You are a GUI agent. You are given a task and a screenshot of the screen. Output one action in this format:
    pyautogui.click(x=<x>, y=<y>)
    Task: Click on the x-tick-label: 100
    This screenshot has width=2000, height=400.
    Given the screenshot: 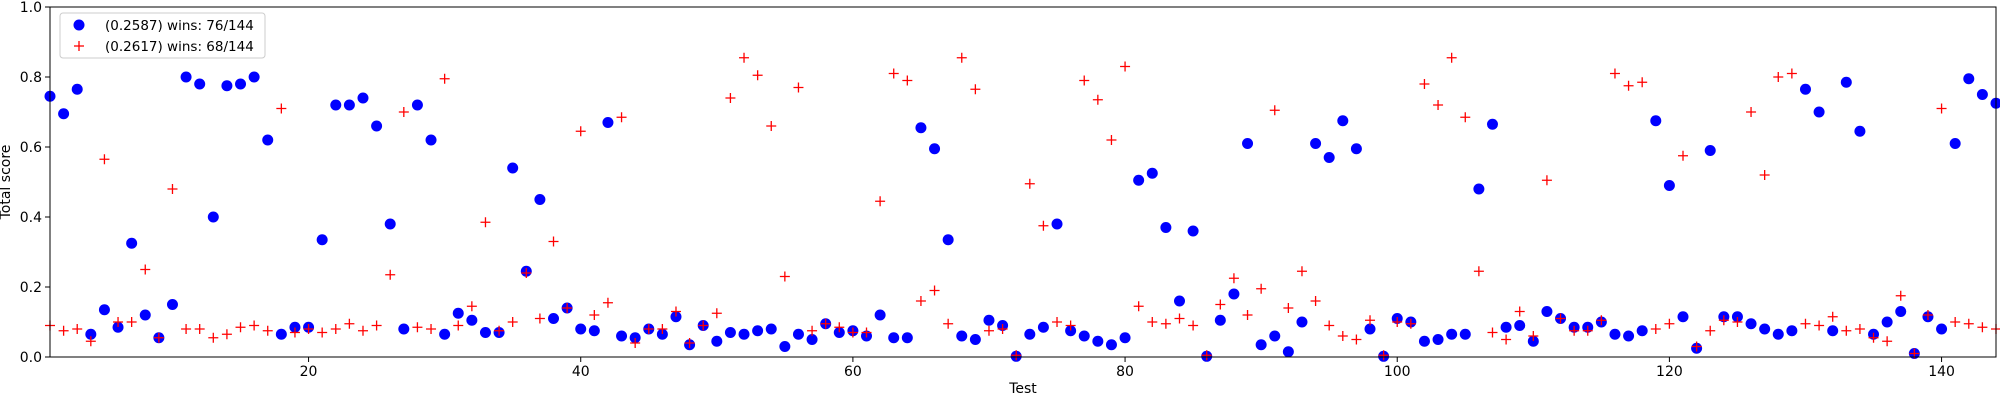 What is the action you would take?
    pyautogui.click(x=1397, y=372)
    